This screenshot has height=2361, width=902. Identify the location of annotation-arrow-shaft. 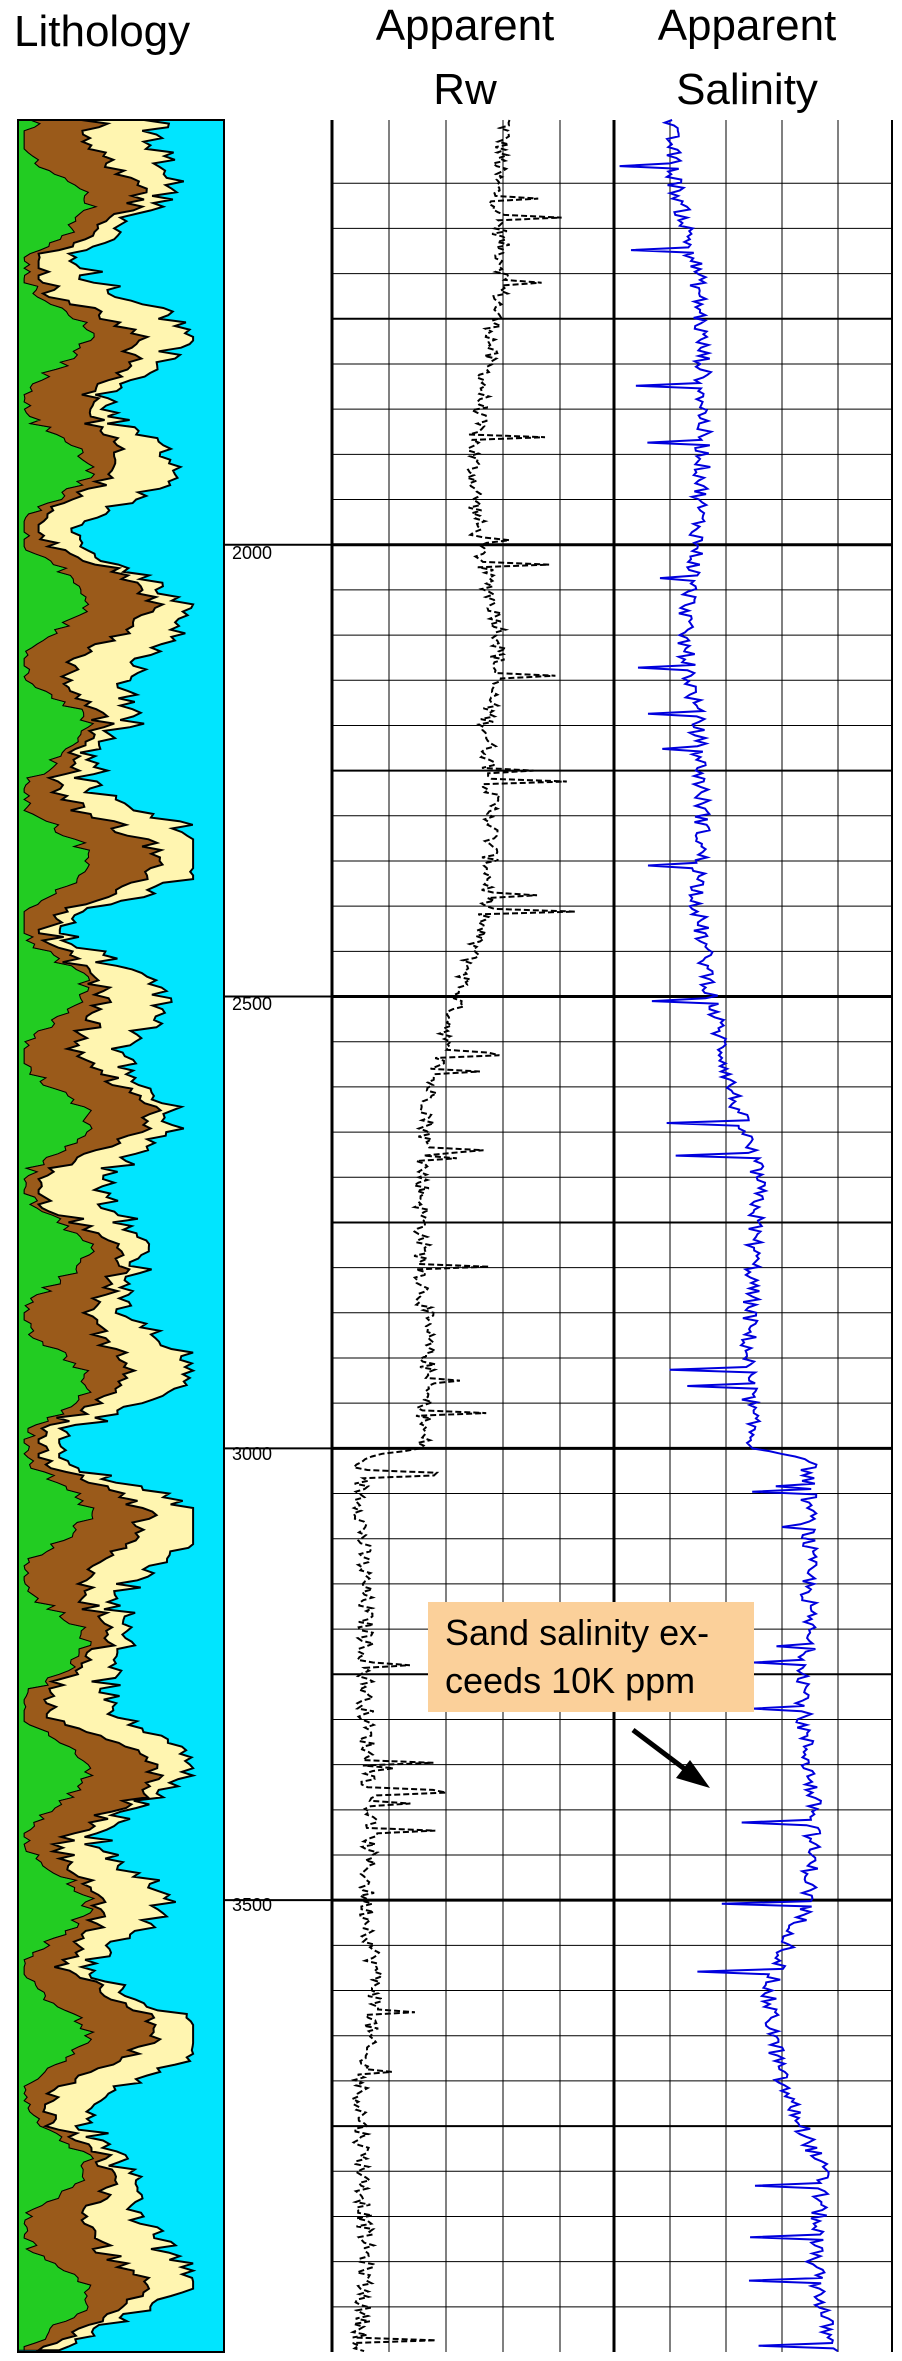
(661, 1751).